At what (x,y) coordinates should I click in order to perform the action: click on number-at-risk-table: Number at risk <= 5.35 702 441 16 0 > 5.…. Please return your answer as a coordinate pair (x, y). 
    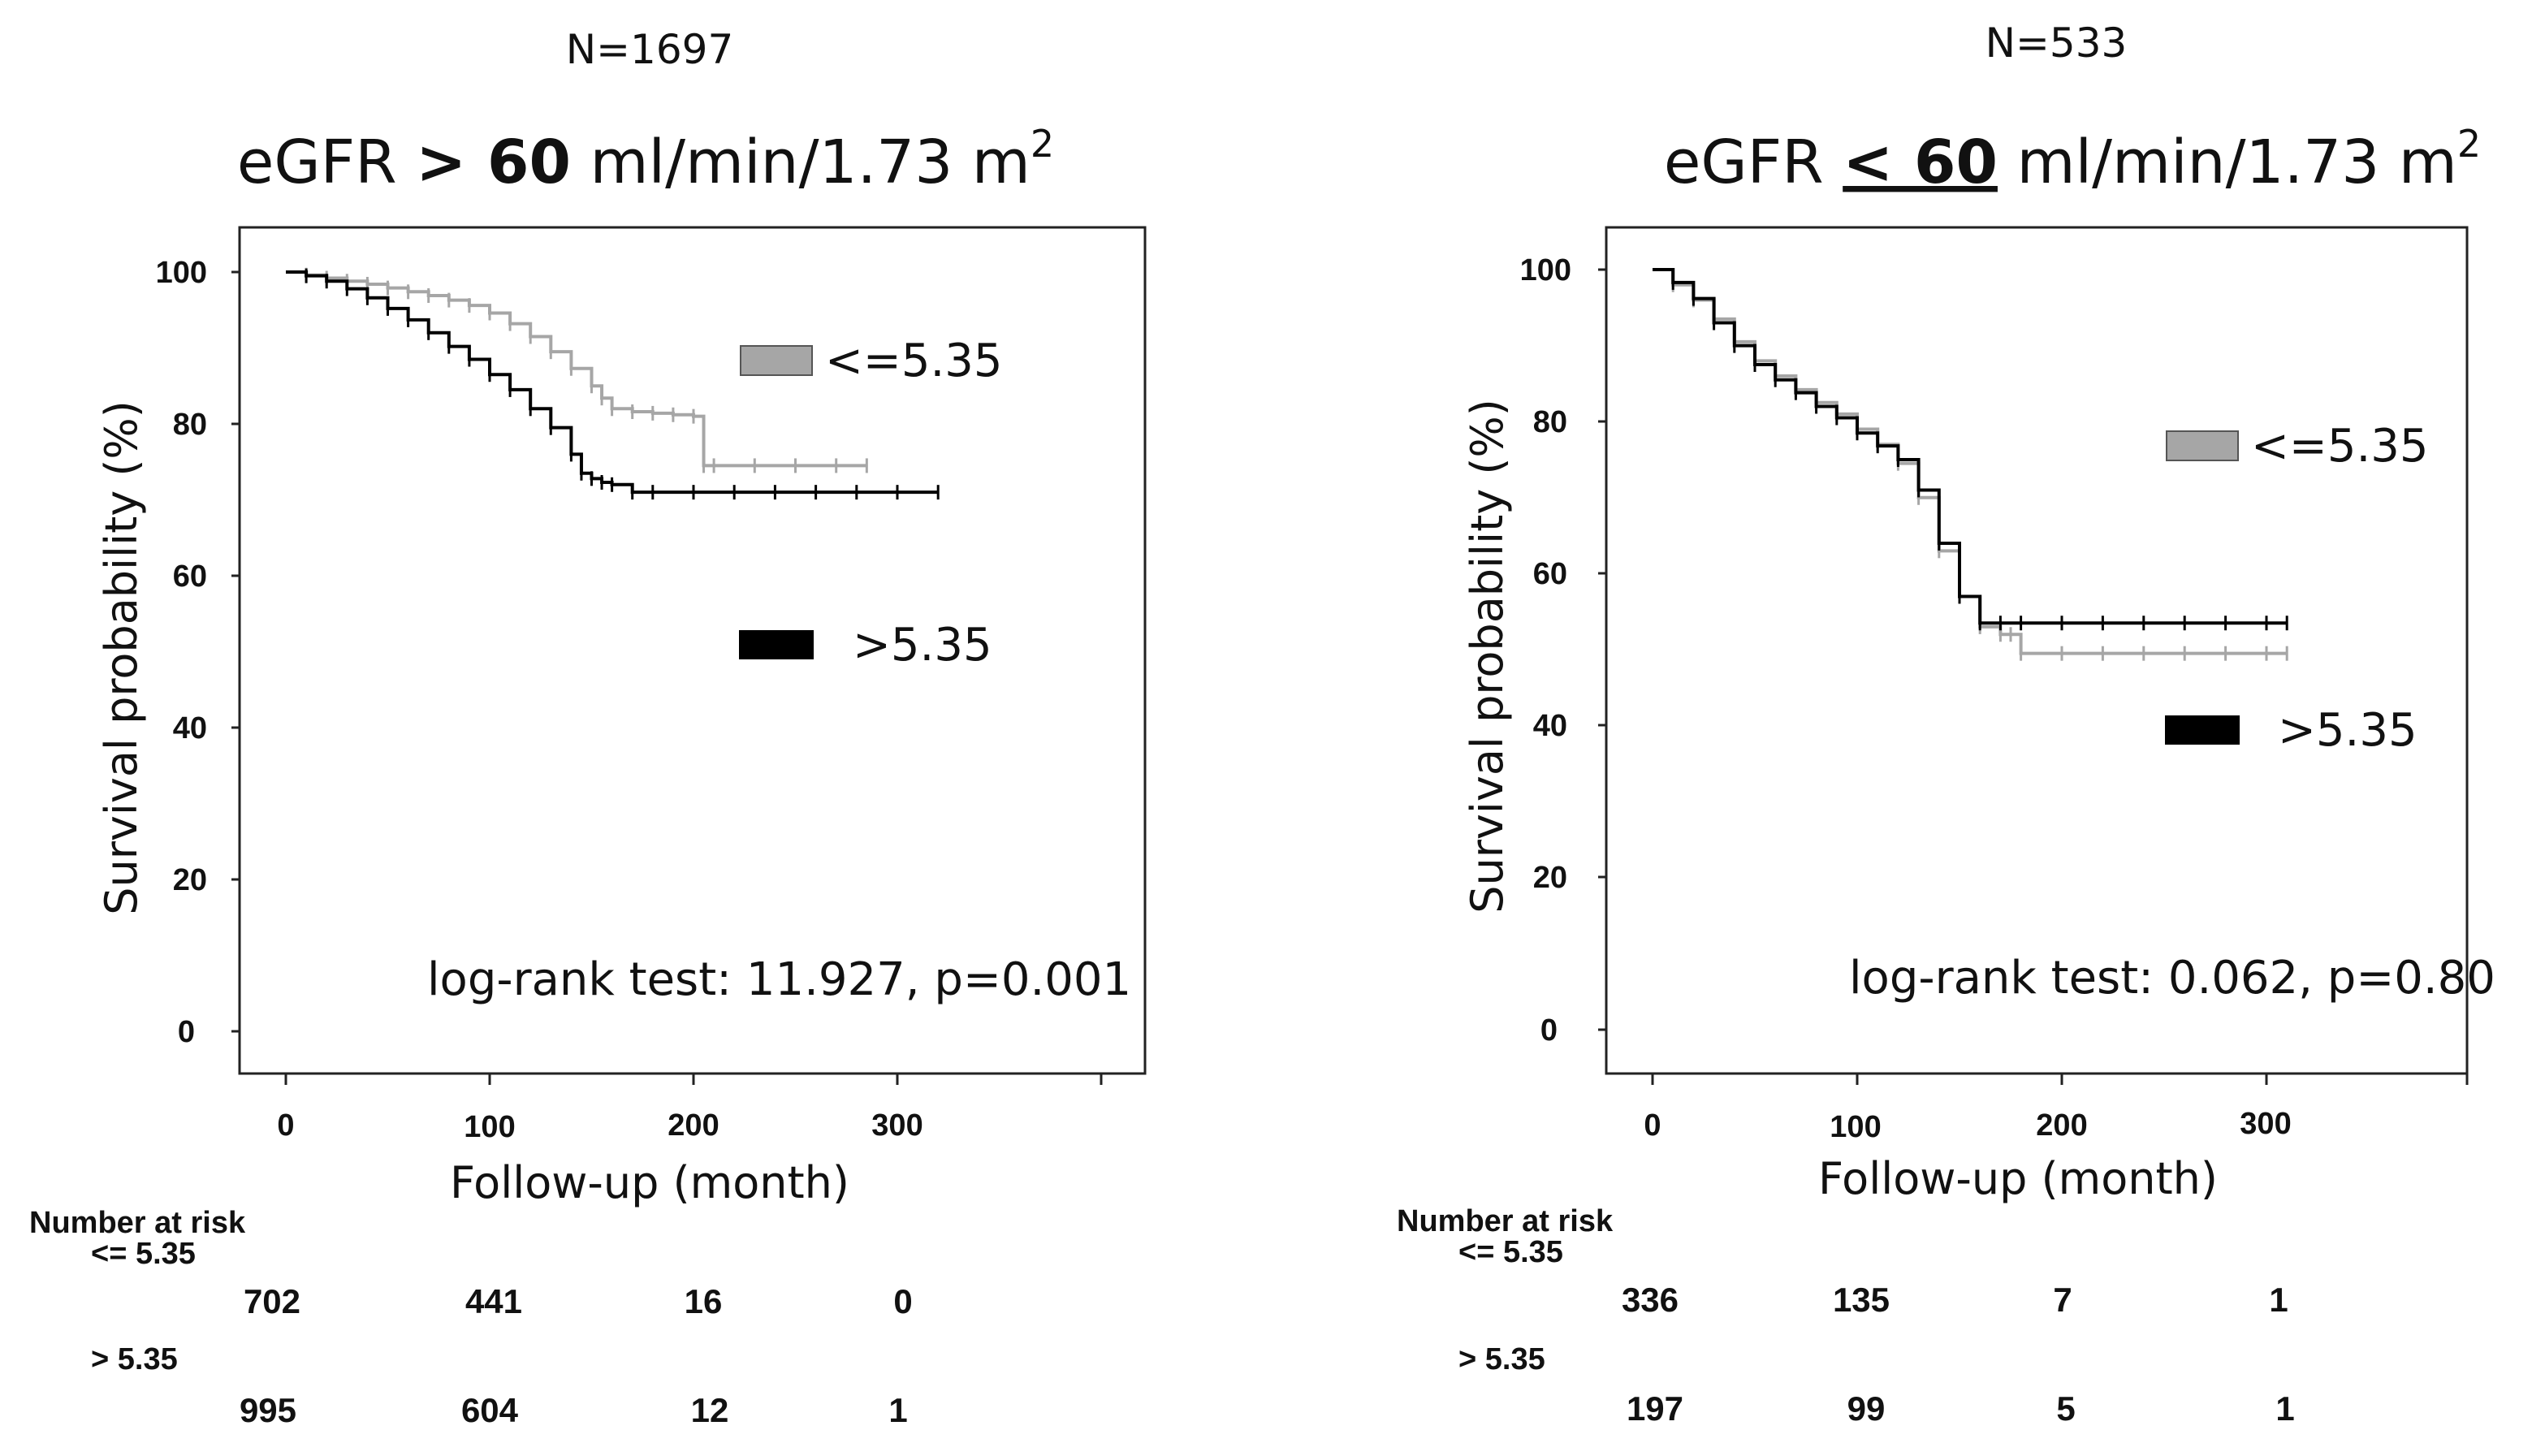
    Looking at the image, I should click on (471, 1317).